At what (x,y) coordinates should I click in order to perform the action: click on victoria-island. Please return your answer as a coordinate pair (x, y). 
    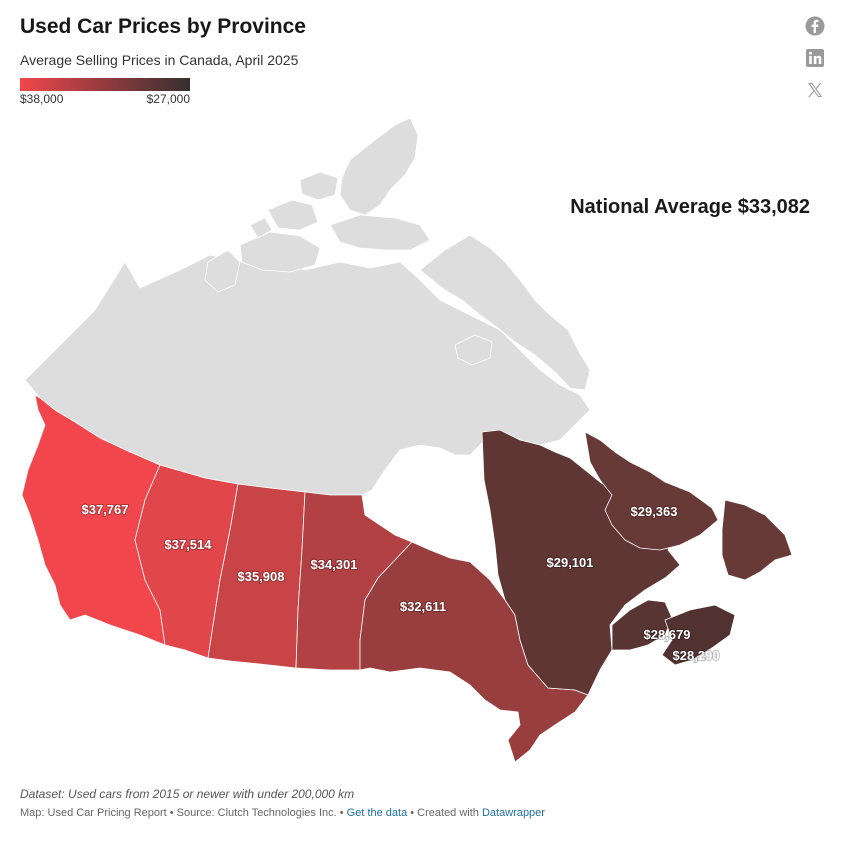
    Looking at the image, I should click on (280, 252).